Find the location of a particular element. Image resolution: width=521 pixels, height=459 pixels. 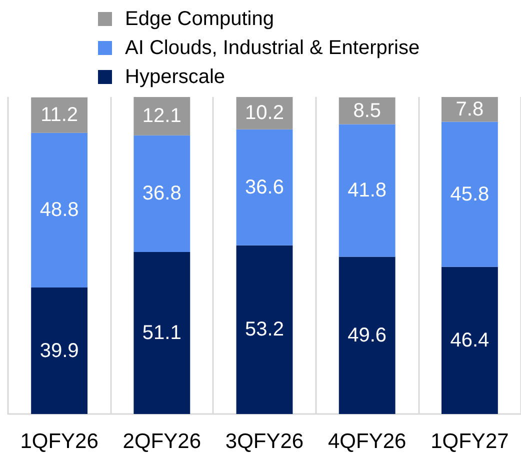

data-label: 49.6 is located at coordinates (367, 335).